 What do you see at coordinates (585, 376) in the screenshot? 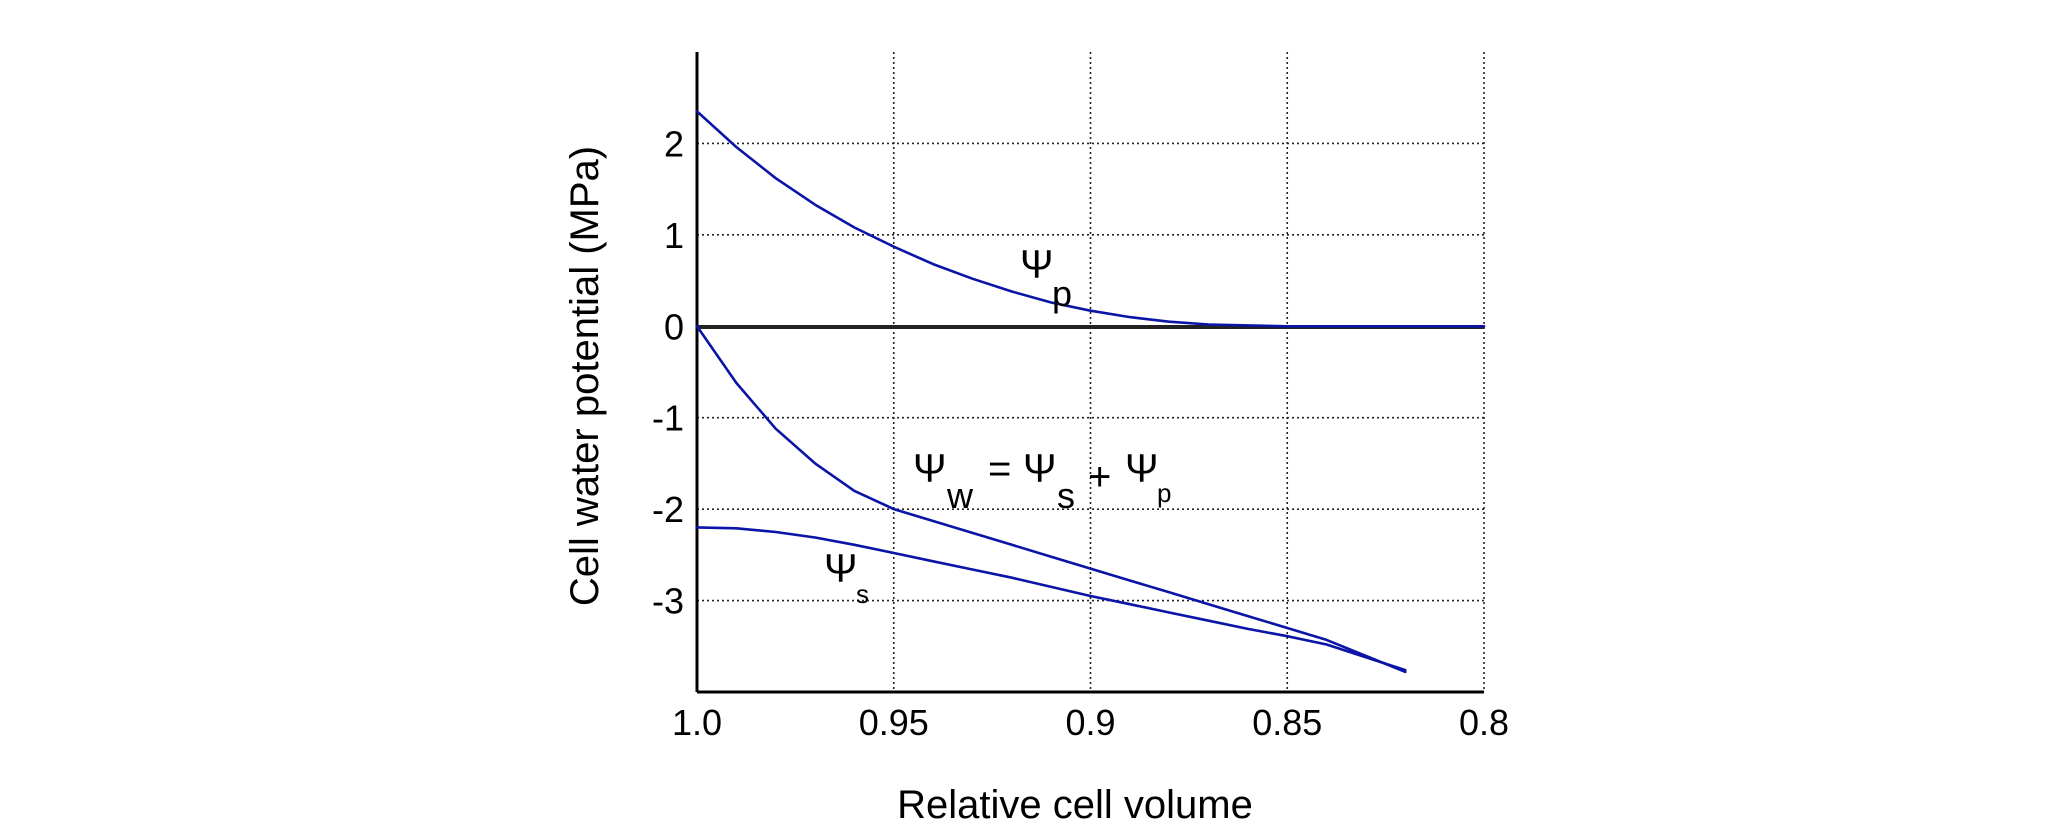
I see `y-axis-title: Cell water potential (MPa)` at bounding box center [585, 376].